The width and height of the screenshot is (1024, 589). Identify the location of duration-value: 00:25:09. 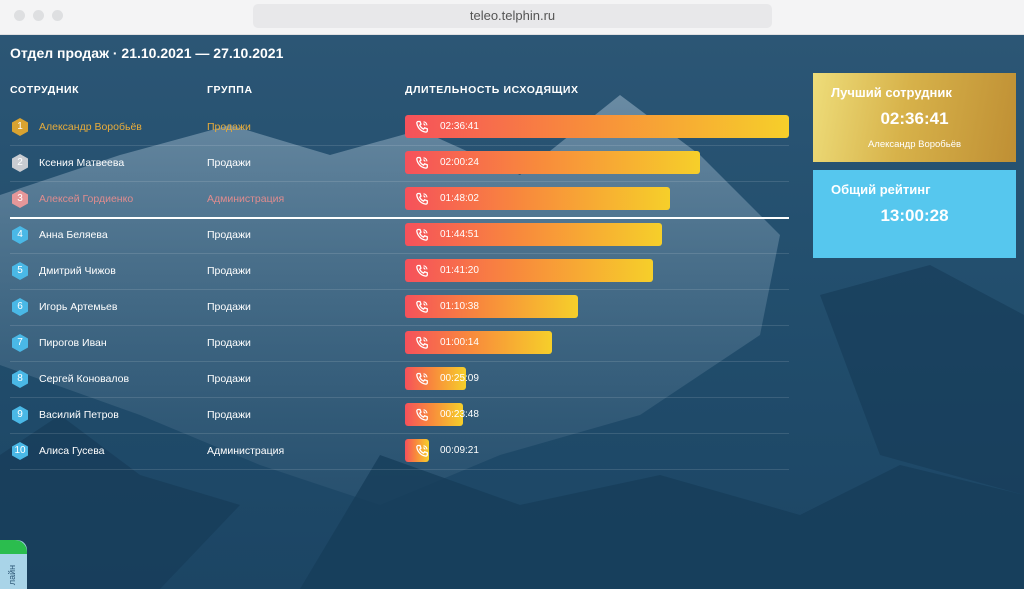
(459, 378).